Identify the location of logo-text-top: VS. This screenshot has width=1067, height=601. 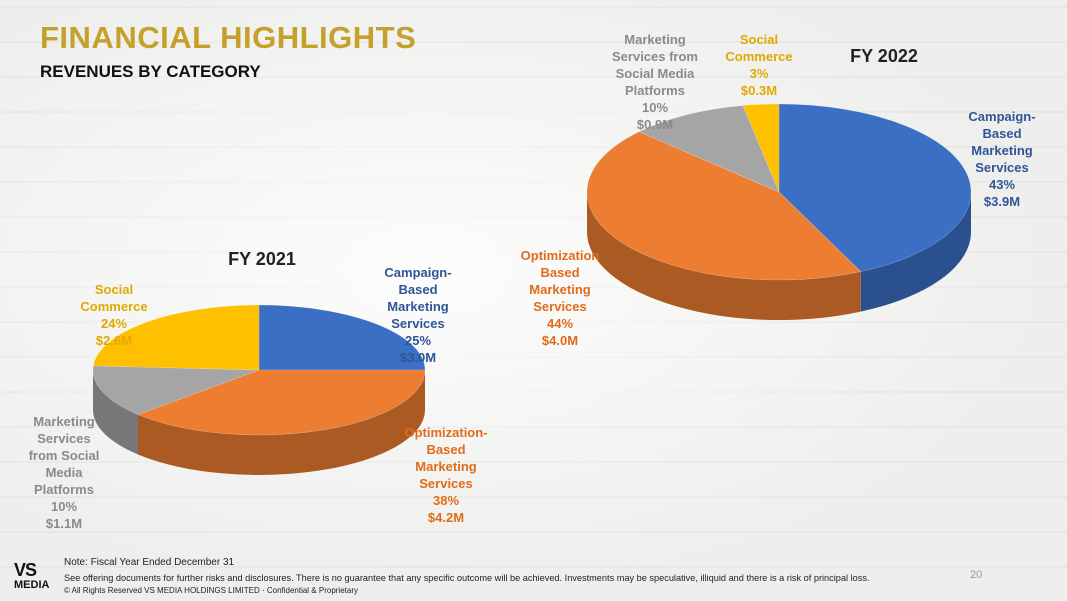
(25, 570).